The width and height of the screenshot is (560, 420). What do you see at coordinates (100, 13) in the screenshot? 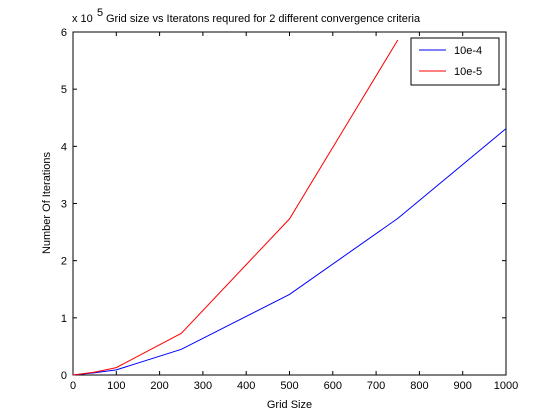
I see `y-exponent-power: 5` at bounding box center [100, 13].